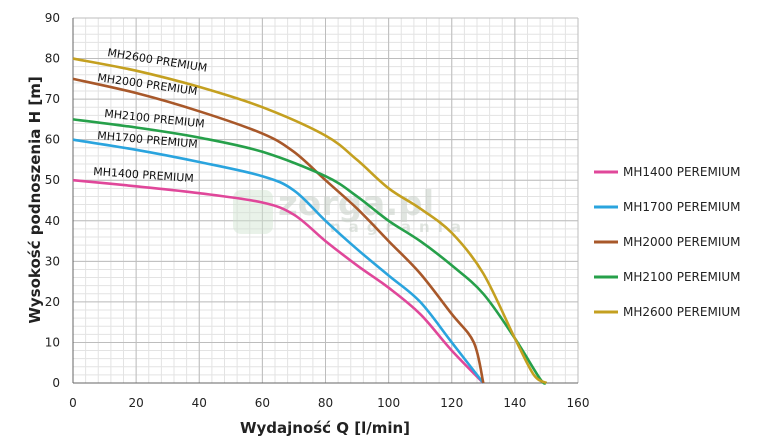  What do you see at coordinates (682, 242) in the screenshot?
I see `legend-item-label: MH2000 PEREMIUM` at bounding box center [682, 242].